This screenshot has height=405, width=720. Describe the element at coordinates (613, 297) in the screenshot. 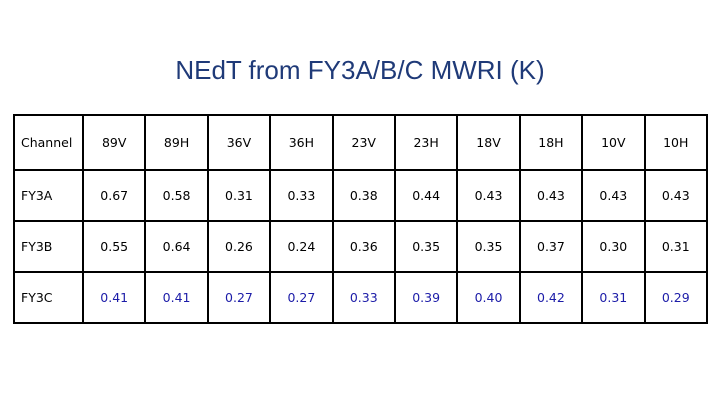

I see `cell-fy3c-10v: 0.31` at that location.